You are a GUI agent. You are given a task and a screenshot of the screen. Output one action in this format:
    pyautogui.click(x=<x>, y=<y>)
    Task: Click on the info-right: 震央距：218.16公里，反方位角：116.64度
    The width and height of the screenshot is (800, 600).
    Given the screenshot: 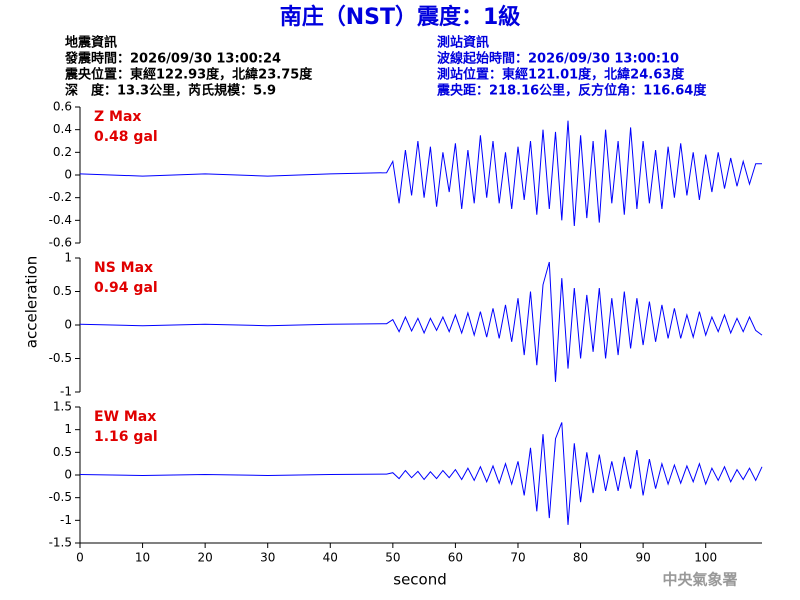 What is the action you would take?
    pyautogui.click(x=571, y=91)
    